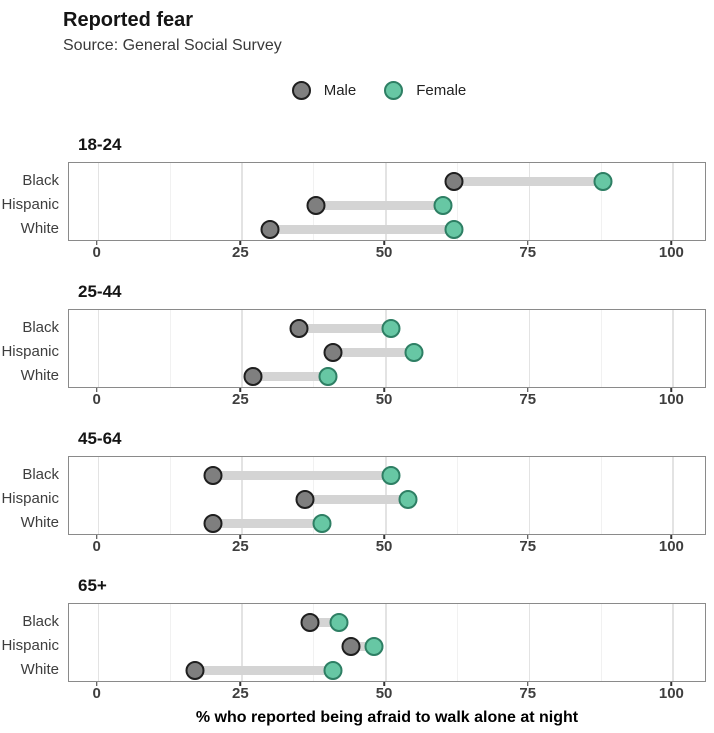  I want to click on legend-item-male: Male, so click(324, 90).